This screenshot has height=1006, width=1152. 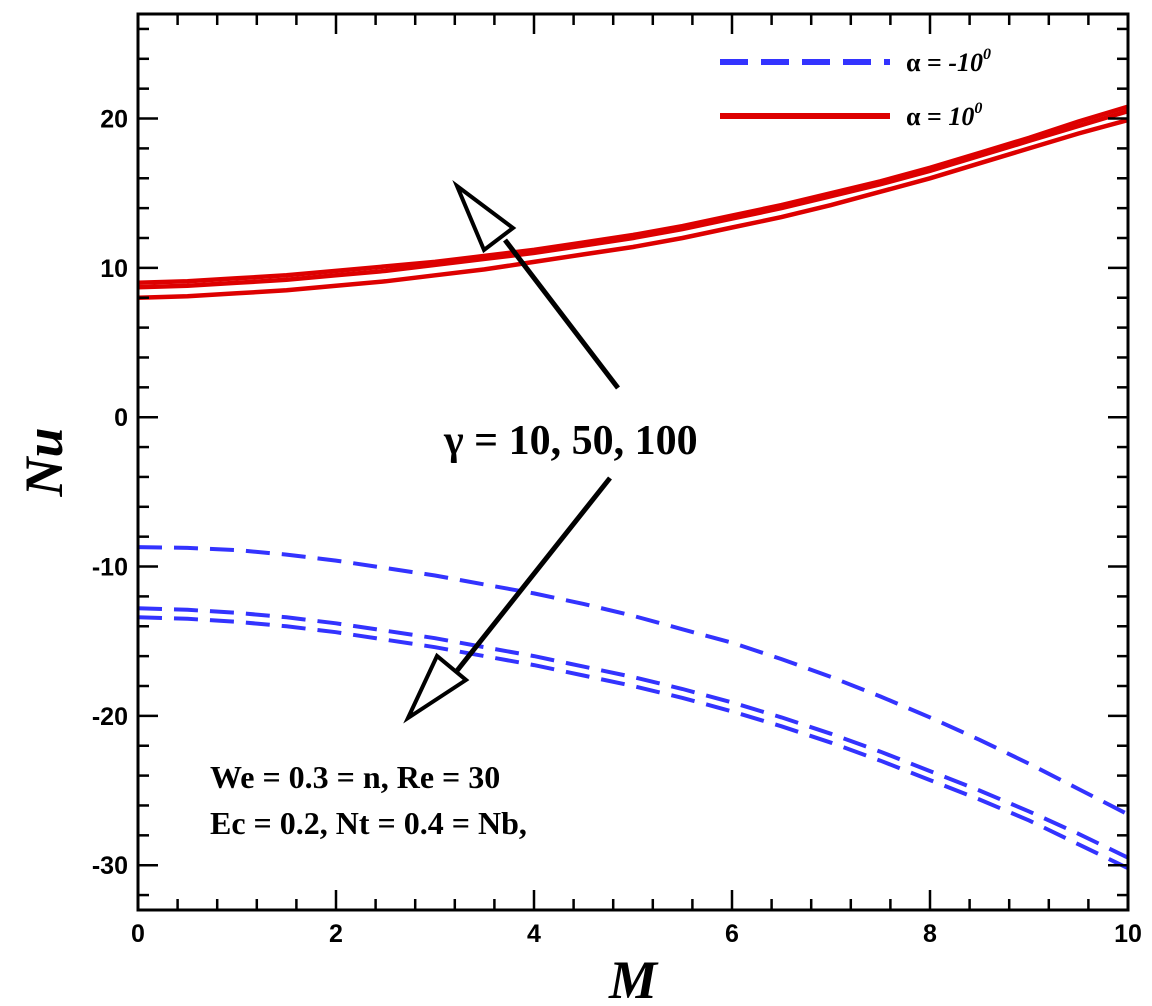 I want to click on params-line-1: We = 0.3 = n, Re = 30, so click(x=355, y=777).